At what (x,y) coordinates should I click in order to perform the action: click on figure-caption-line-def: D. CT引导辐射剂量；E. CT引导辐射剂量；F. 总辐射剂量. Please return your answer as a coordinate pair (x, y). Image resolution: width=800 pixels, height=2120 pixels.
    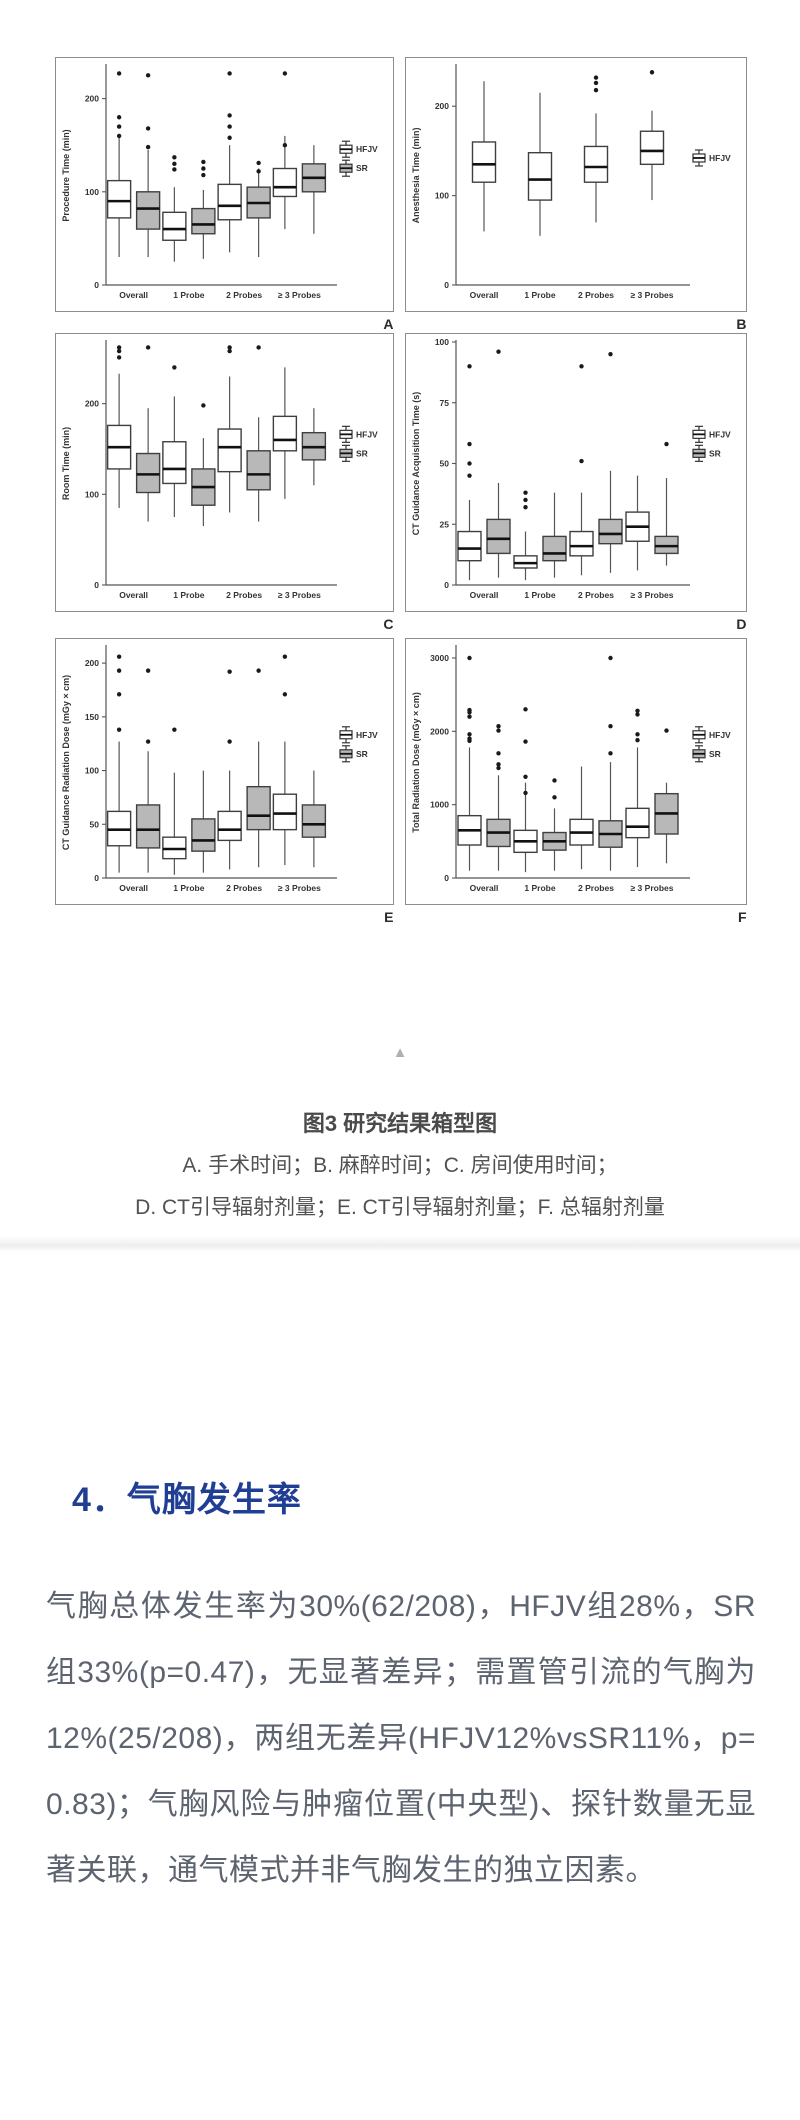
    Looking at the image, I should click on (400, 1207).